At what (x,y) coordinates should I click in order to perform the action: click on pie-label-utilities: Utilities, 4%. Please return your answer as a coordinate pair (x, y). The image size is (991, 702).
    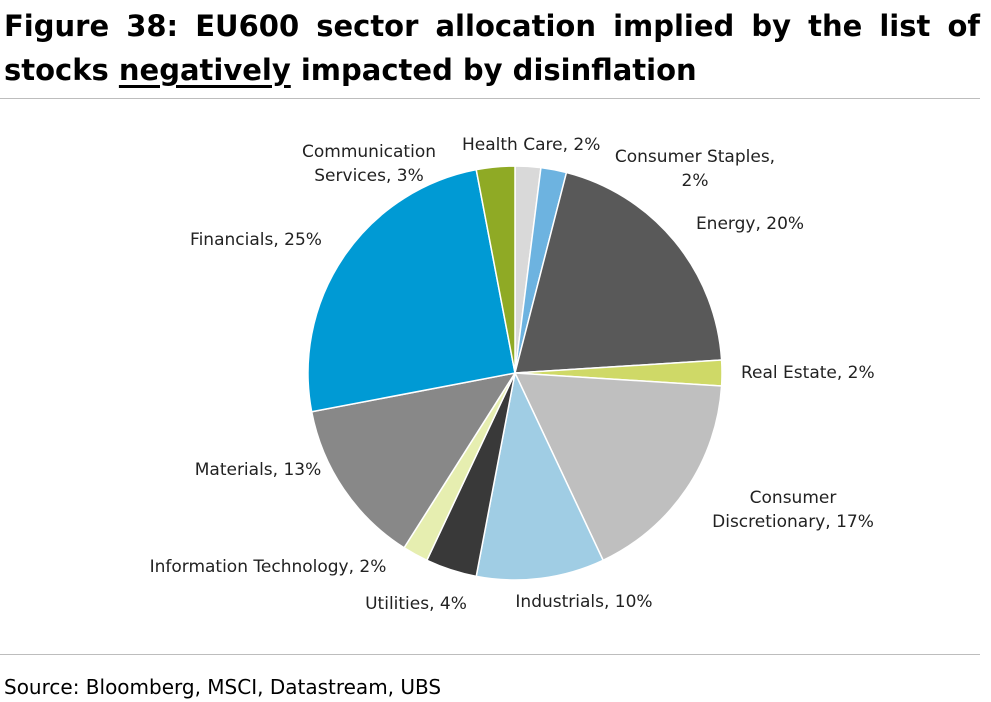
    Looking at the image, I should click on (416, 604).